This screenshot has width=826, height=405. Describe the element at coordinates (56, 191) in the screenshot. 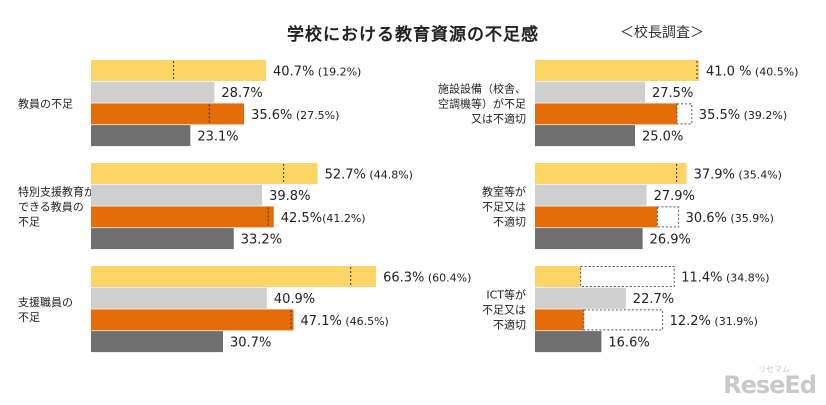

I see `category-label: 特別支援教育が` at that location.